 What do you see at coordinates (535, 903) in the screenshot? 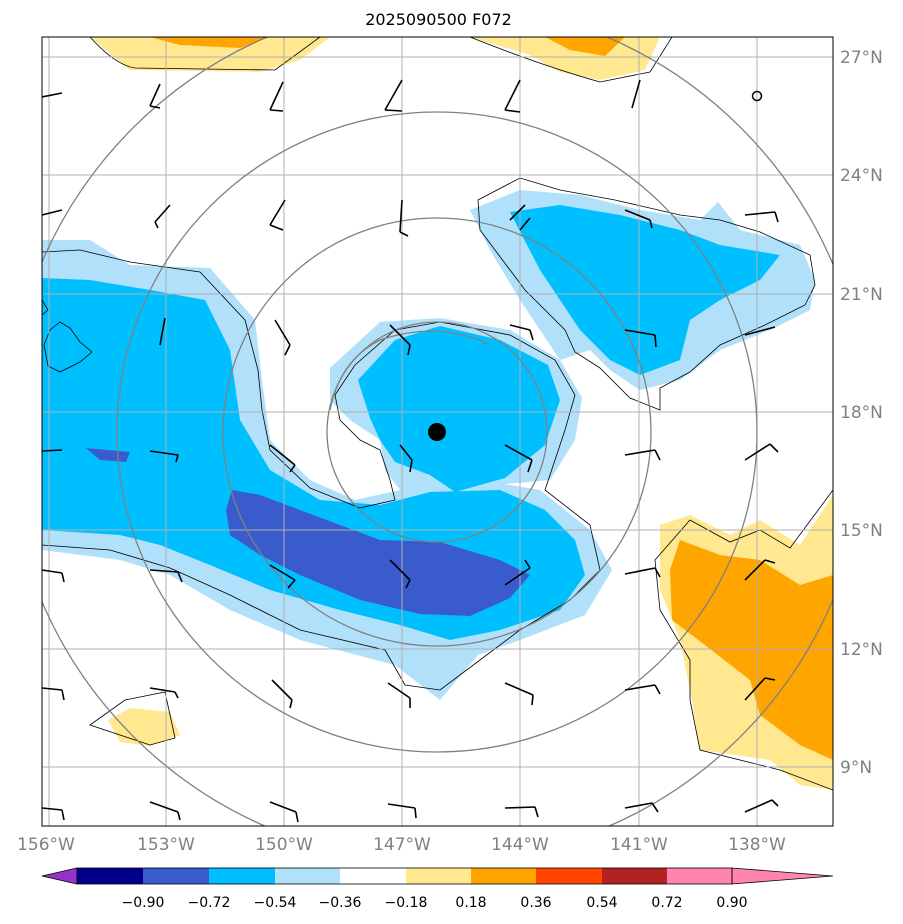
I see `colorbar-tick-label: 0.36` at bounding box center [535, 903].